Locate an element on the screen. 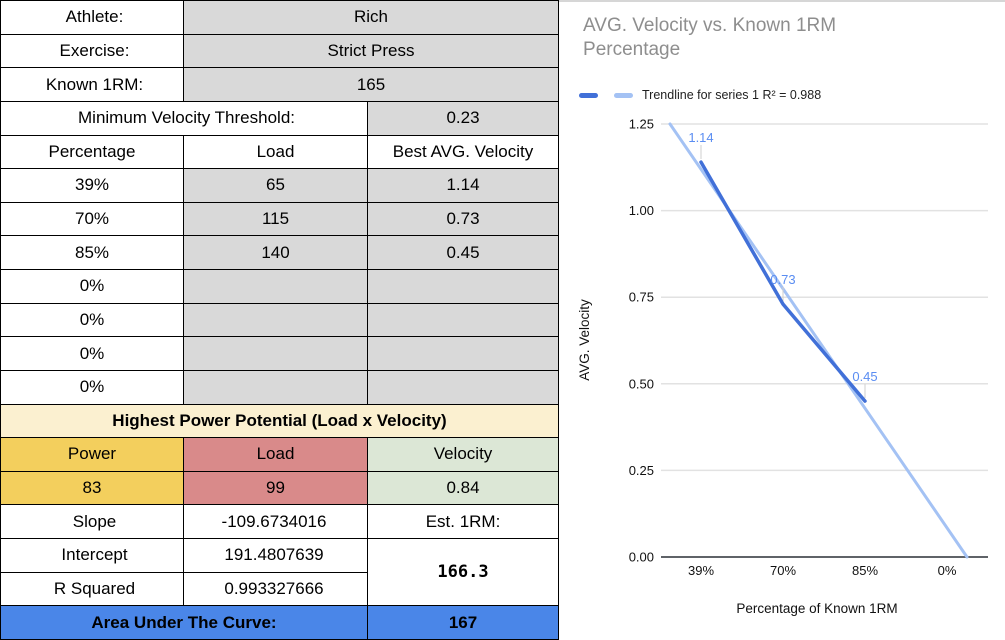 This screenshot has width=1005, height=640. series-line is located at coordinates (783, 281).